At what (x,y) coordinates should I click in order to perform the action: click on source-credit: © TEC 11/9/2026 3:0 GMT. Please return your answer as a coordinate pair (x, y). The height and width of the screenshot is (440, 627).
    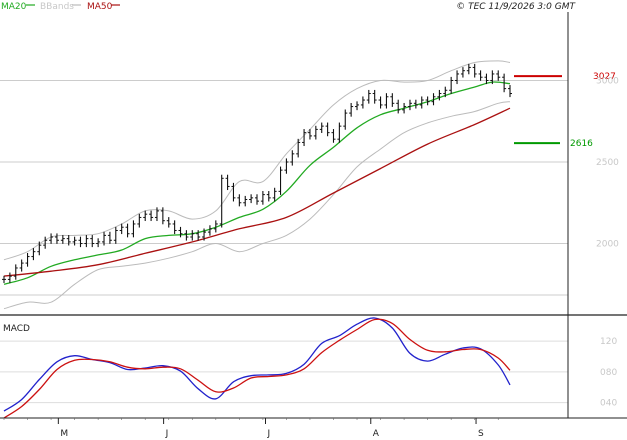
    Looking at the image, I should click on (516, 7).